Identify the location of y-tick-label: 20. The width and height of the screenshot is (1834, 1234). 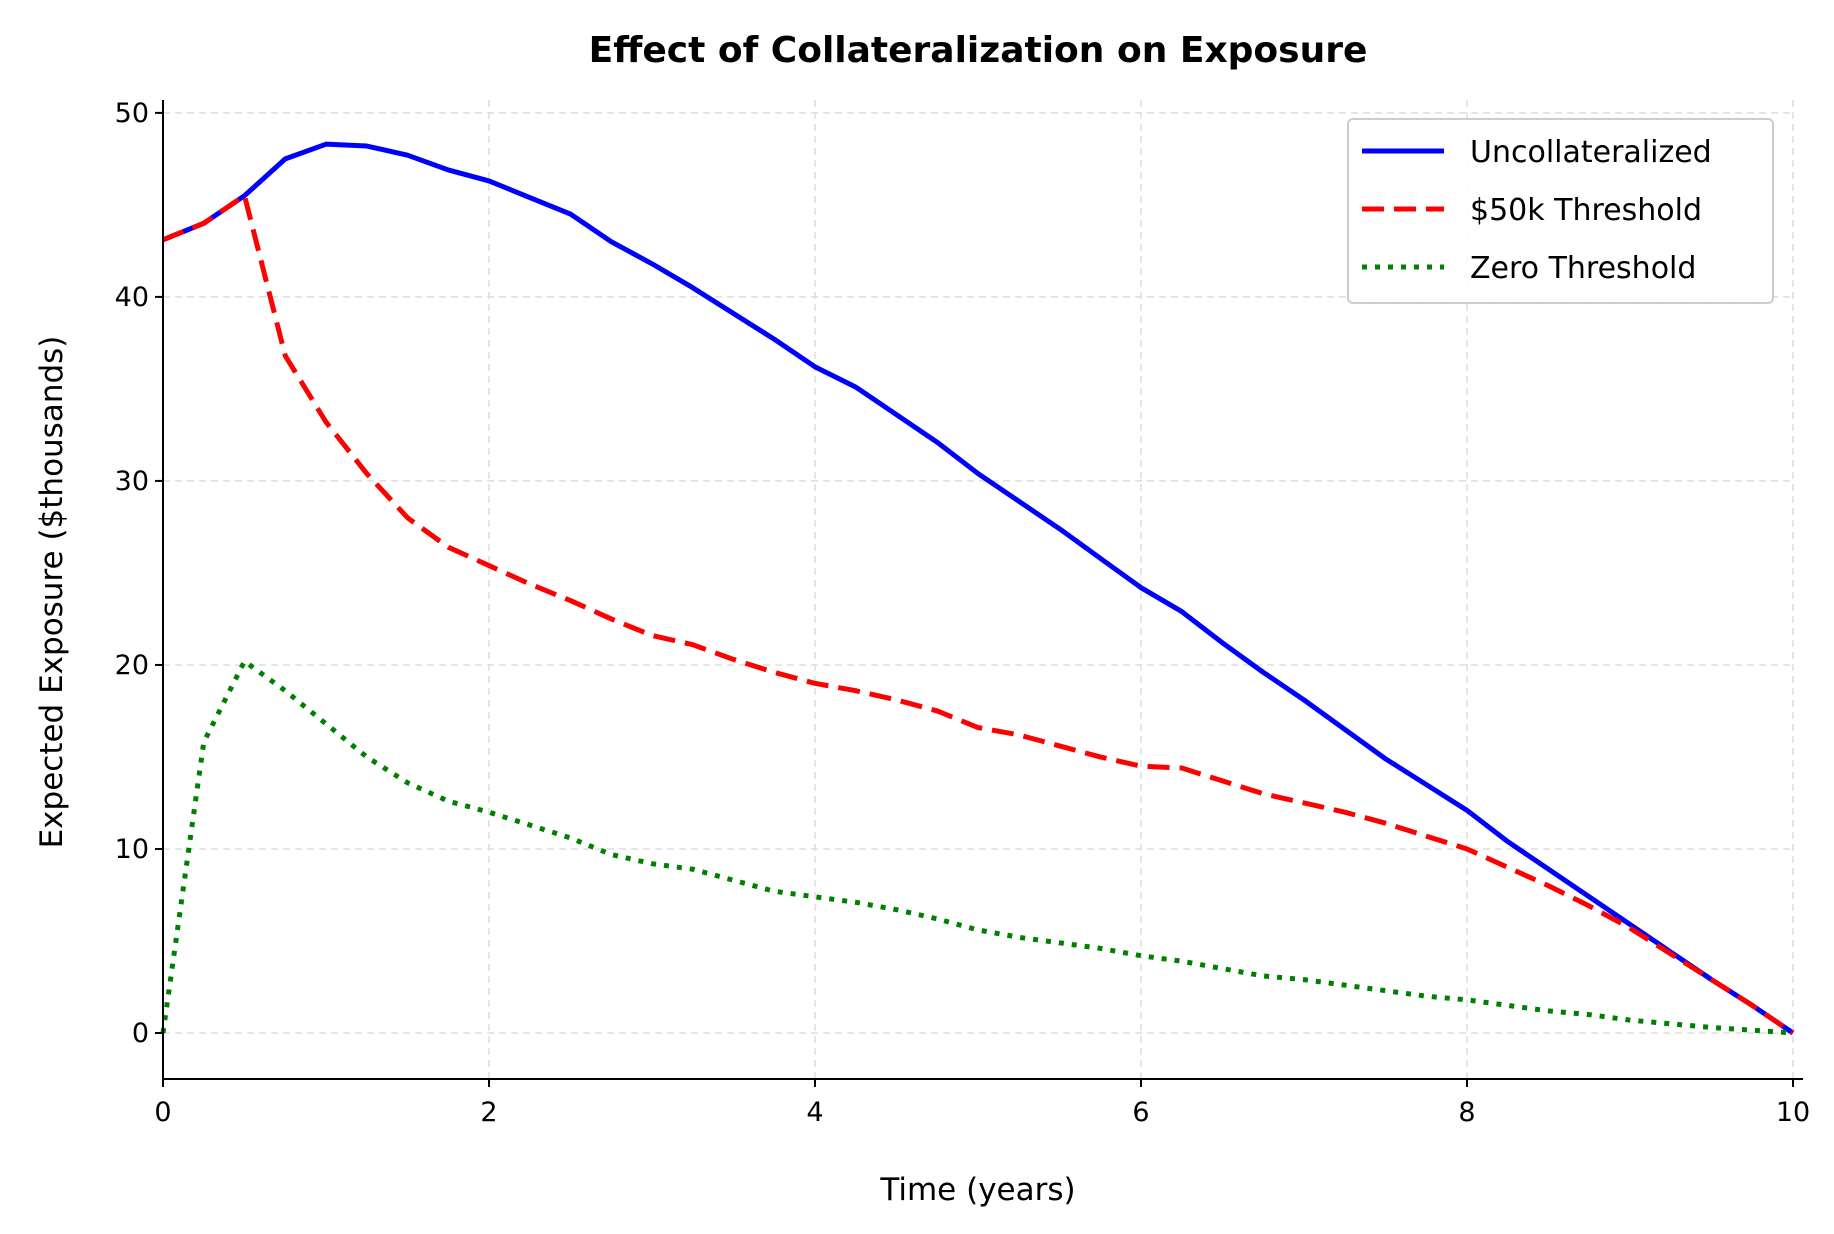
(132, 665).